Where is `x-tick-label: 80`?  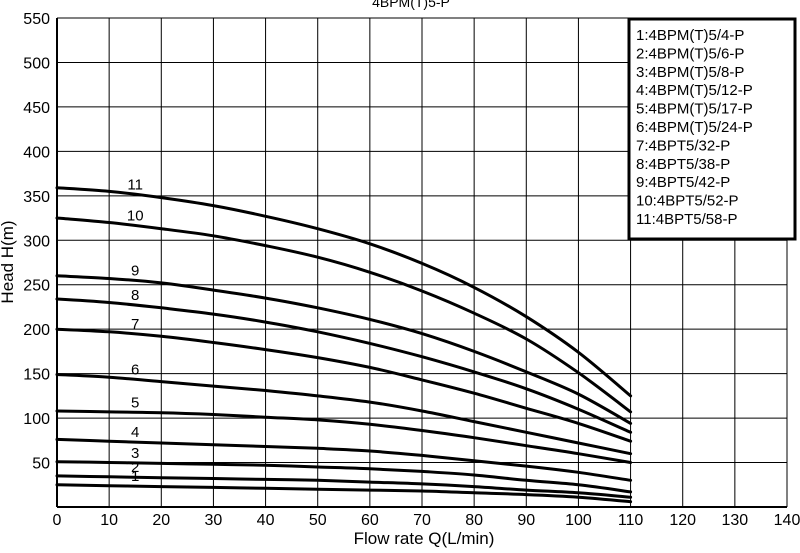 x-tick-label: 80 is located at coordinates (474, 520).